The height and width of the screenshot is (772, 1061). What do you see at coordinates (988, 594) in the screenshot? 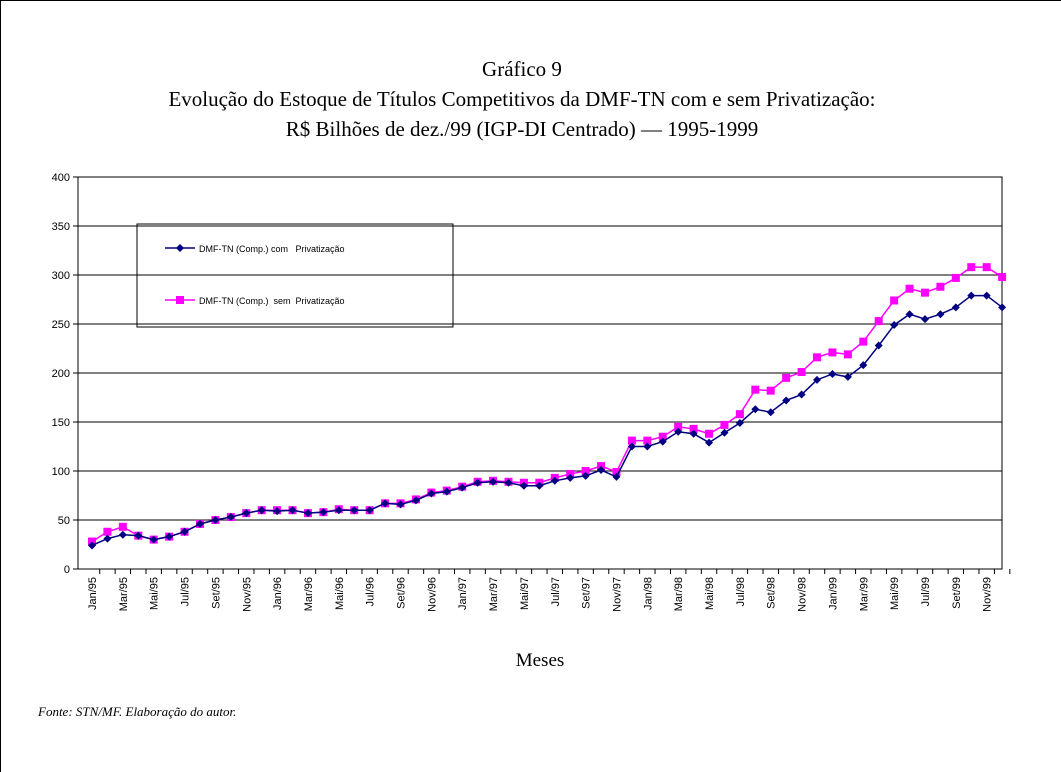
I see `x-tick-label: Nov/99` at bounding box center [988, 594].